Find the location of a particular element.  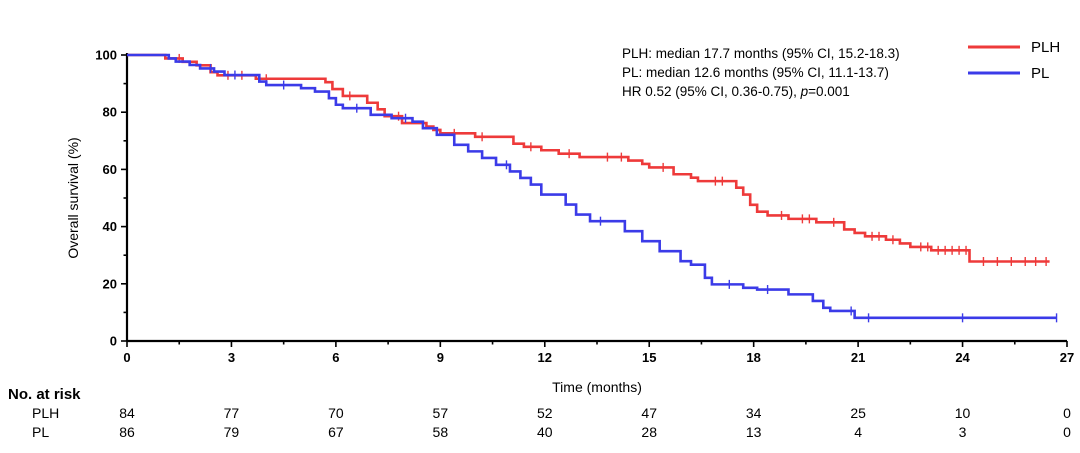

risk-value-pl: 28 is located at coordinates (649, 432).